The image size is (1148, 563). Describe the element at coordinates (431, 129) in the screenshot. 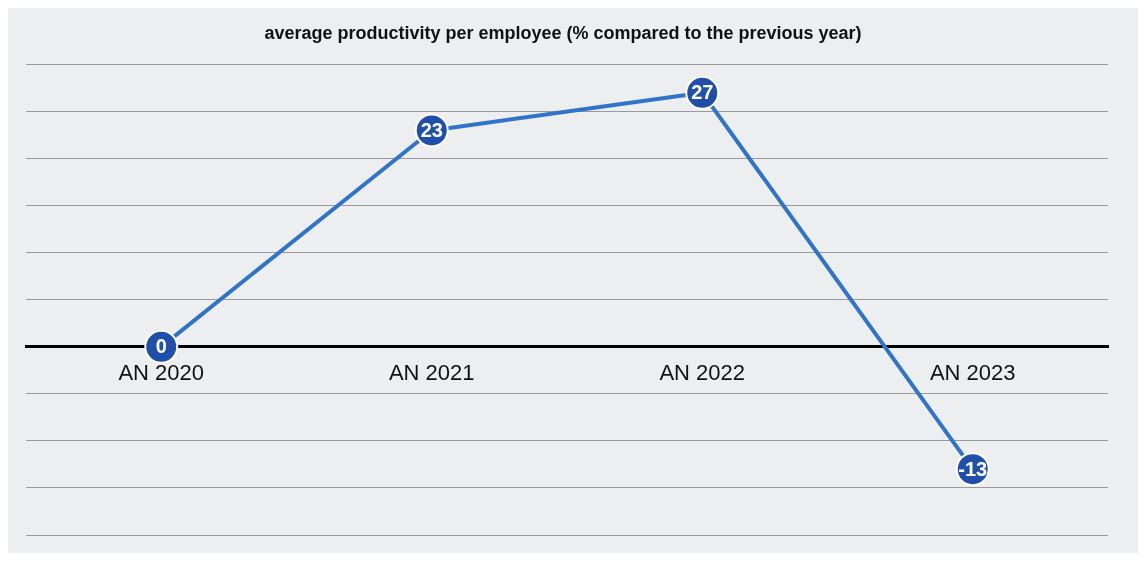

I see `data-label: 23` at that location.